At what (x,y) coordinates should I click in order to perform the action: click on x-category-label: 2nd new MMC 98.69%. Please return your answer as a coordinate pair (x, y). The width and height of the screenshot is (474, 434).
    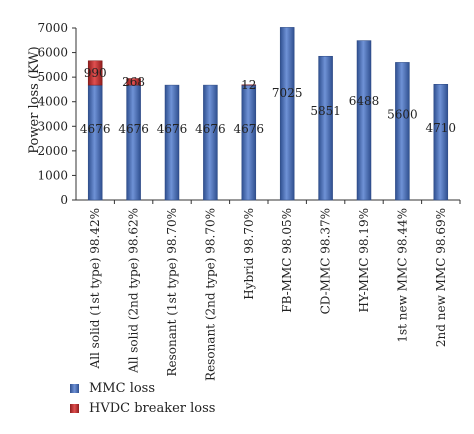
    Looking at the image, I should click on (441, 277).